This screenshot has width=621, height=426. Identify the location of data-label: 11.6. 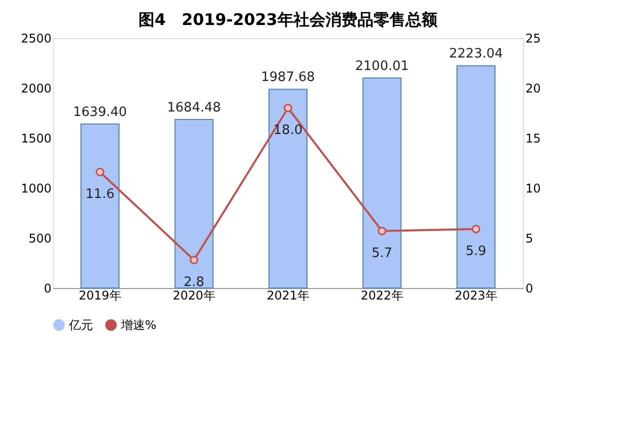
(100, 194).